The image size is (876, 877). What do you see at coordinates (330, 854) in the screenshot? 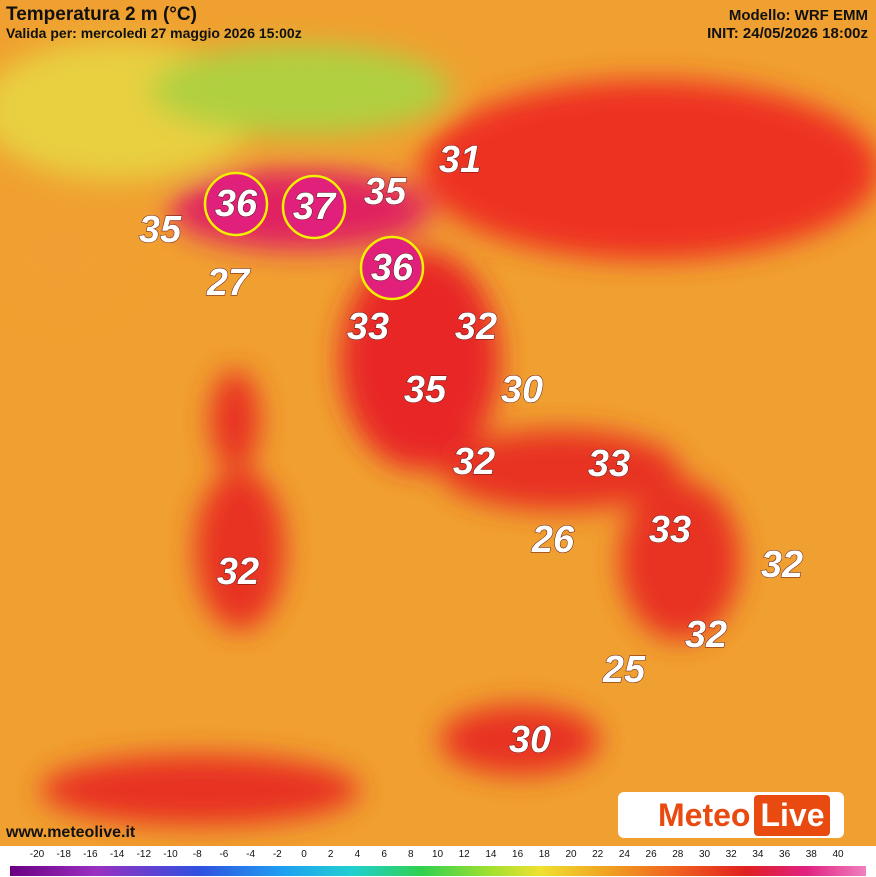
I see `colorbar-tick: 2` at bounding box center [330, 854].